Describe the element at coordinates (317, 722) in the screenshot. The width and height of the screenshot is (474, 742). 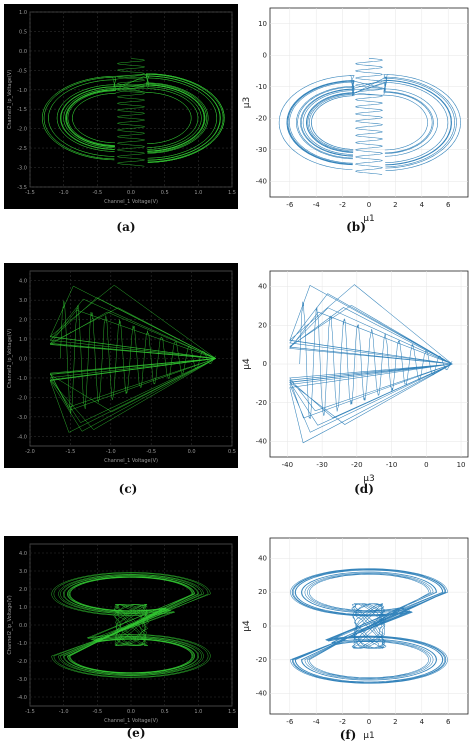
I see `x-tick-label: -4` at that location.